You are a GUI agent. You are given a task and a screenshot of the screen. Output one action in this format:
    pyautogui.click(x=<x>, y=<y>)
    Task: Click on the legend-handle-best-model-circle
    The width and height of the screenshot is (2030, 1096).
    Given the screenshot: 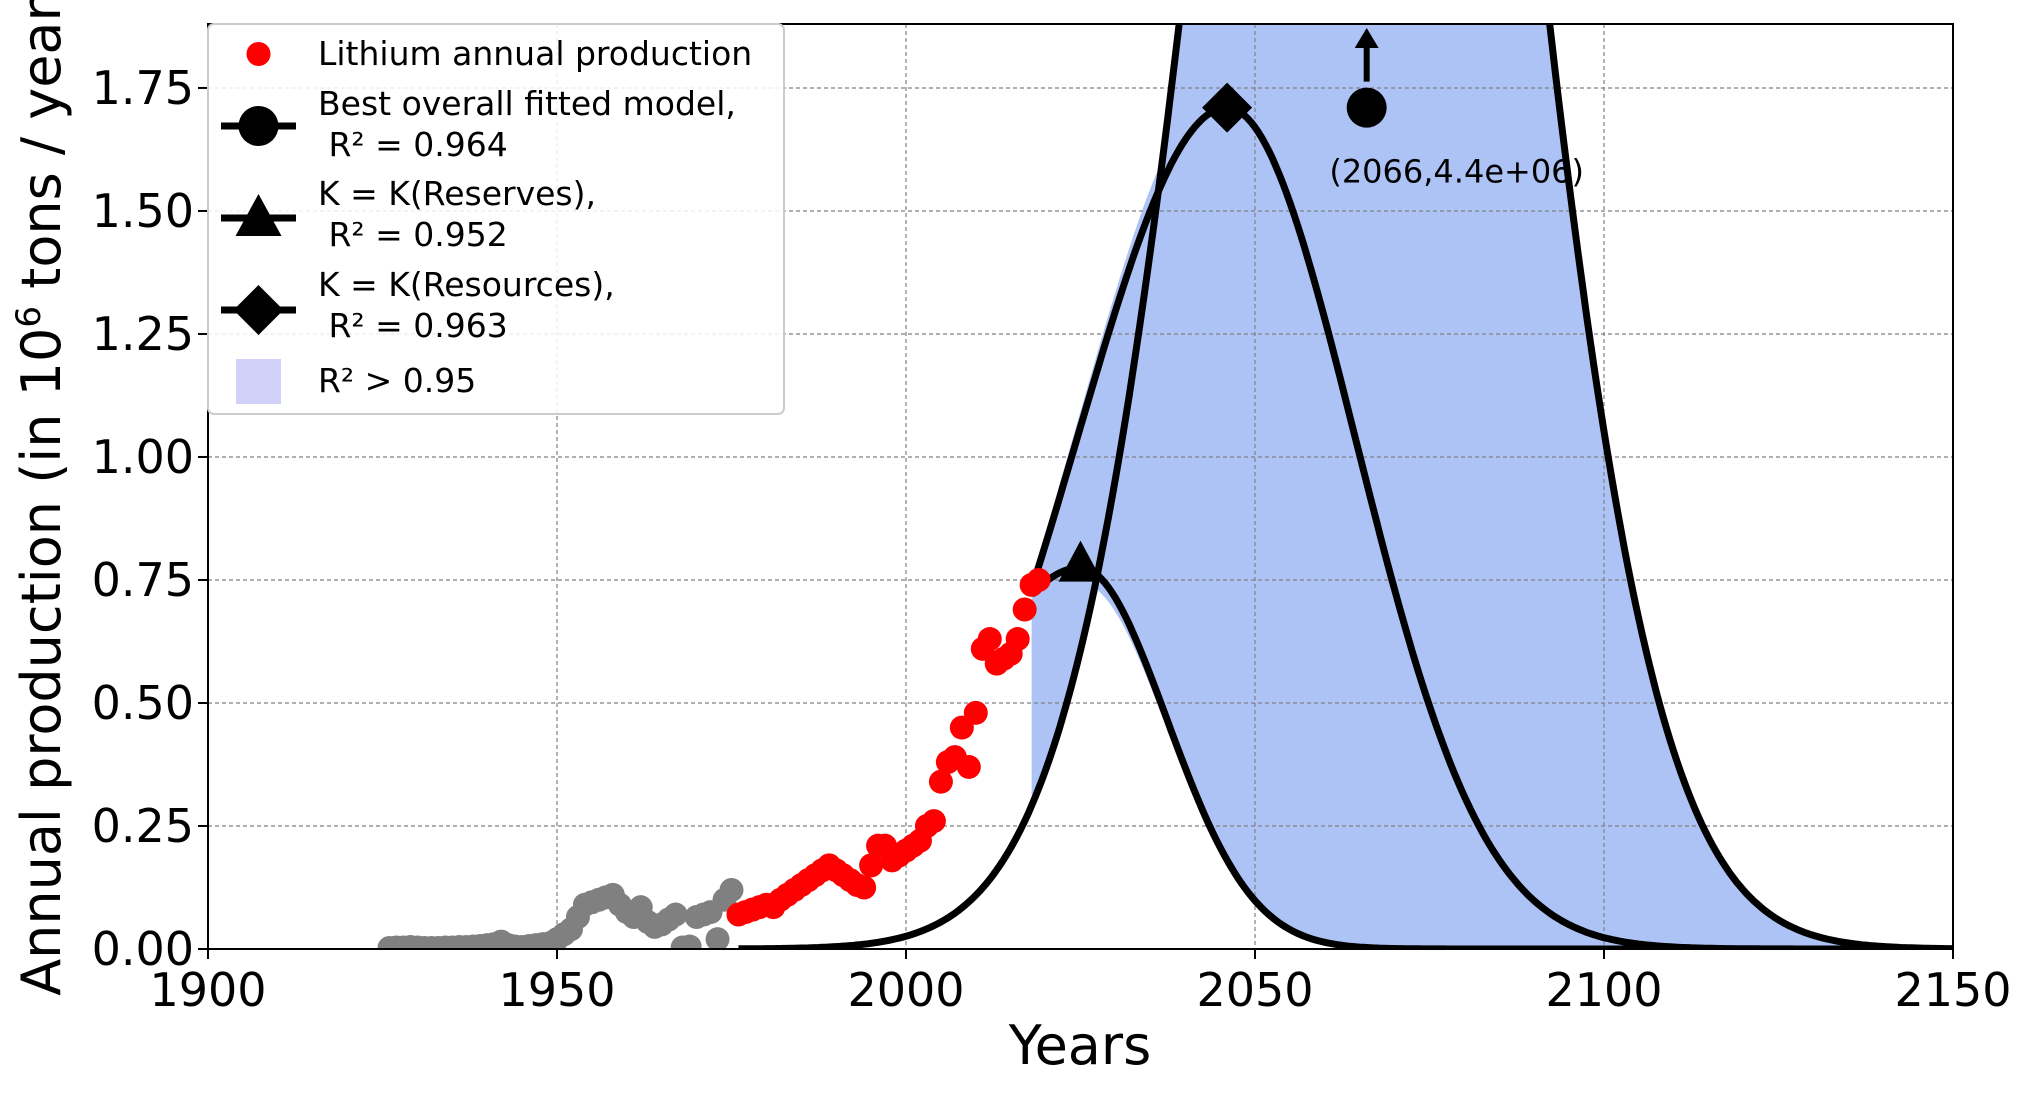 What is the action you would take?
    pyautogui.click(x=258, y=126)
    